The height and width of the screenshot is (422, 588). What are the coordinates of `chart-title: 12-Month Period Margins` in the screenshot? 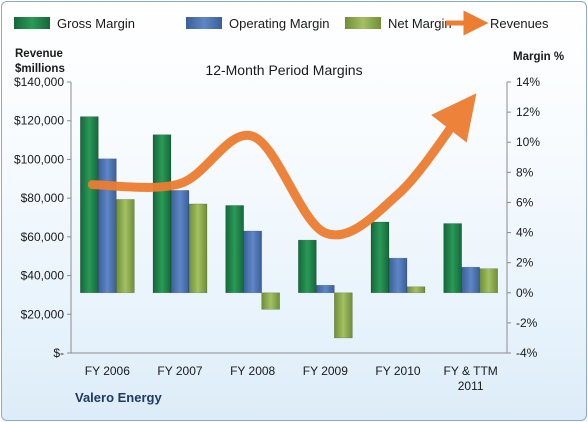 It's located at (283, 70).